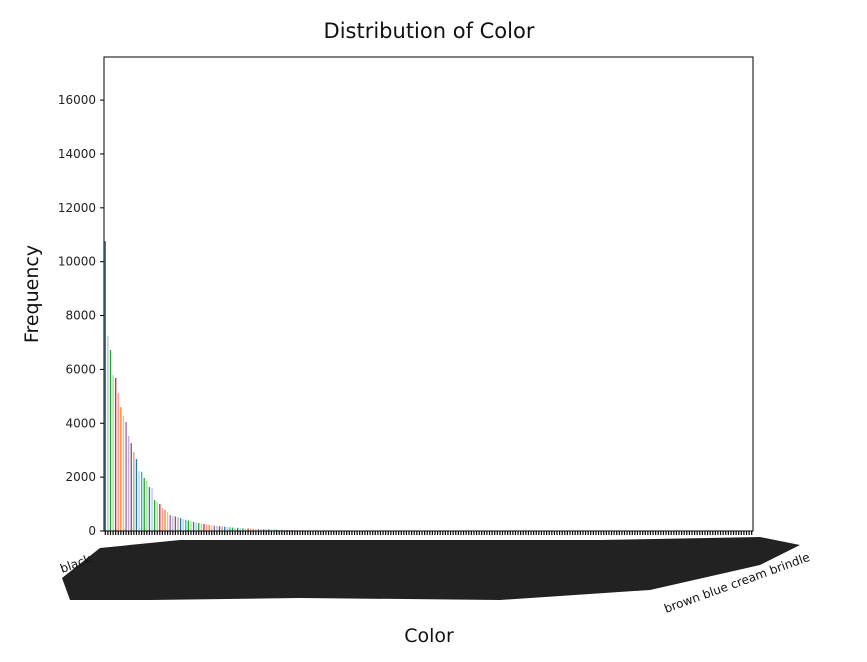 This screenshot has width=867, height=662. Describe the element at coordinates (77, 262) in the screenshot. I see `y-tick-label: 10000` at that location.